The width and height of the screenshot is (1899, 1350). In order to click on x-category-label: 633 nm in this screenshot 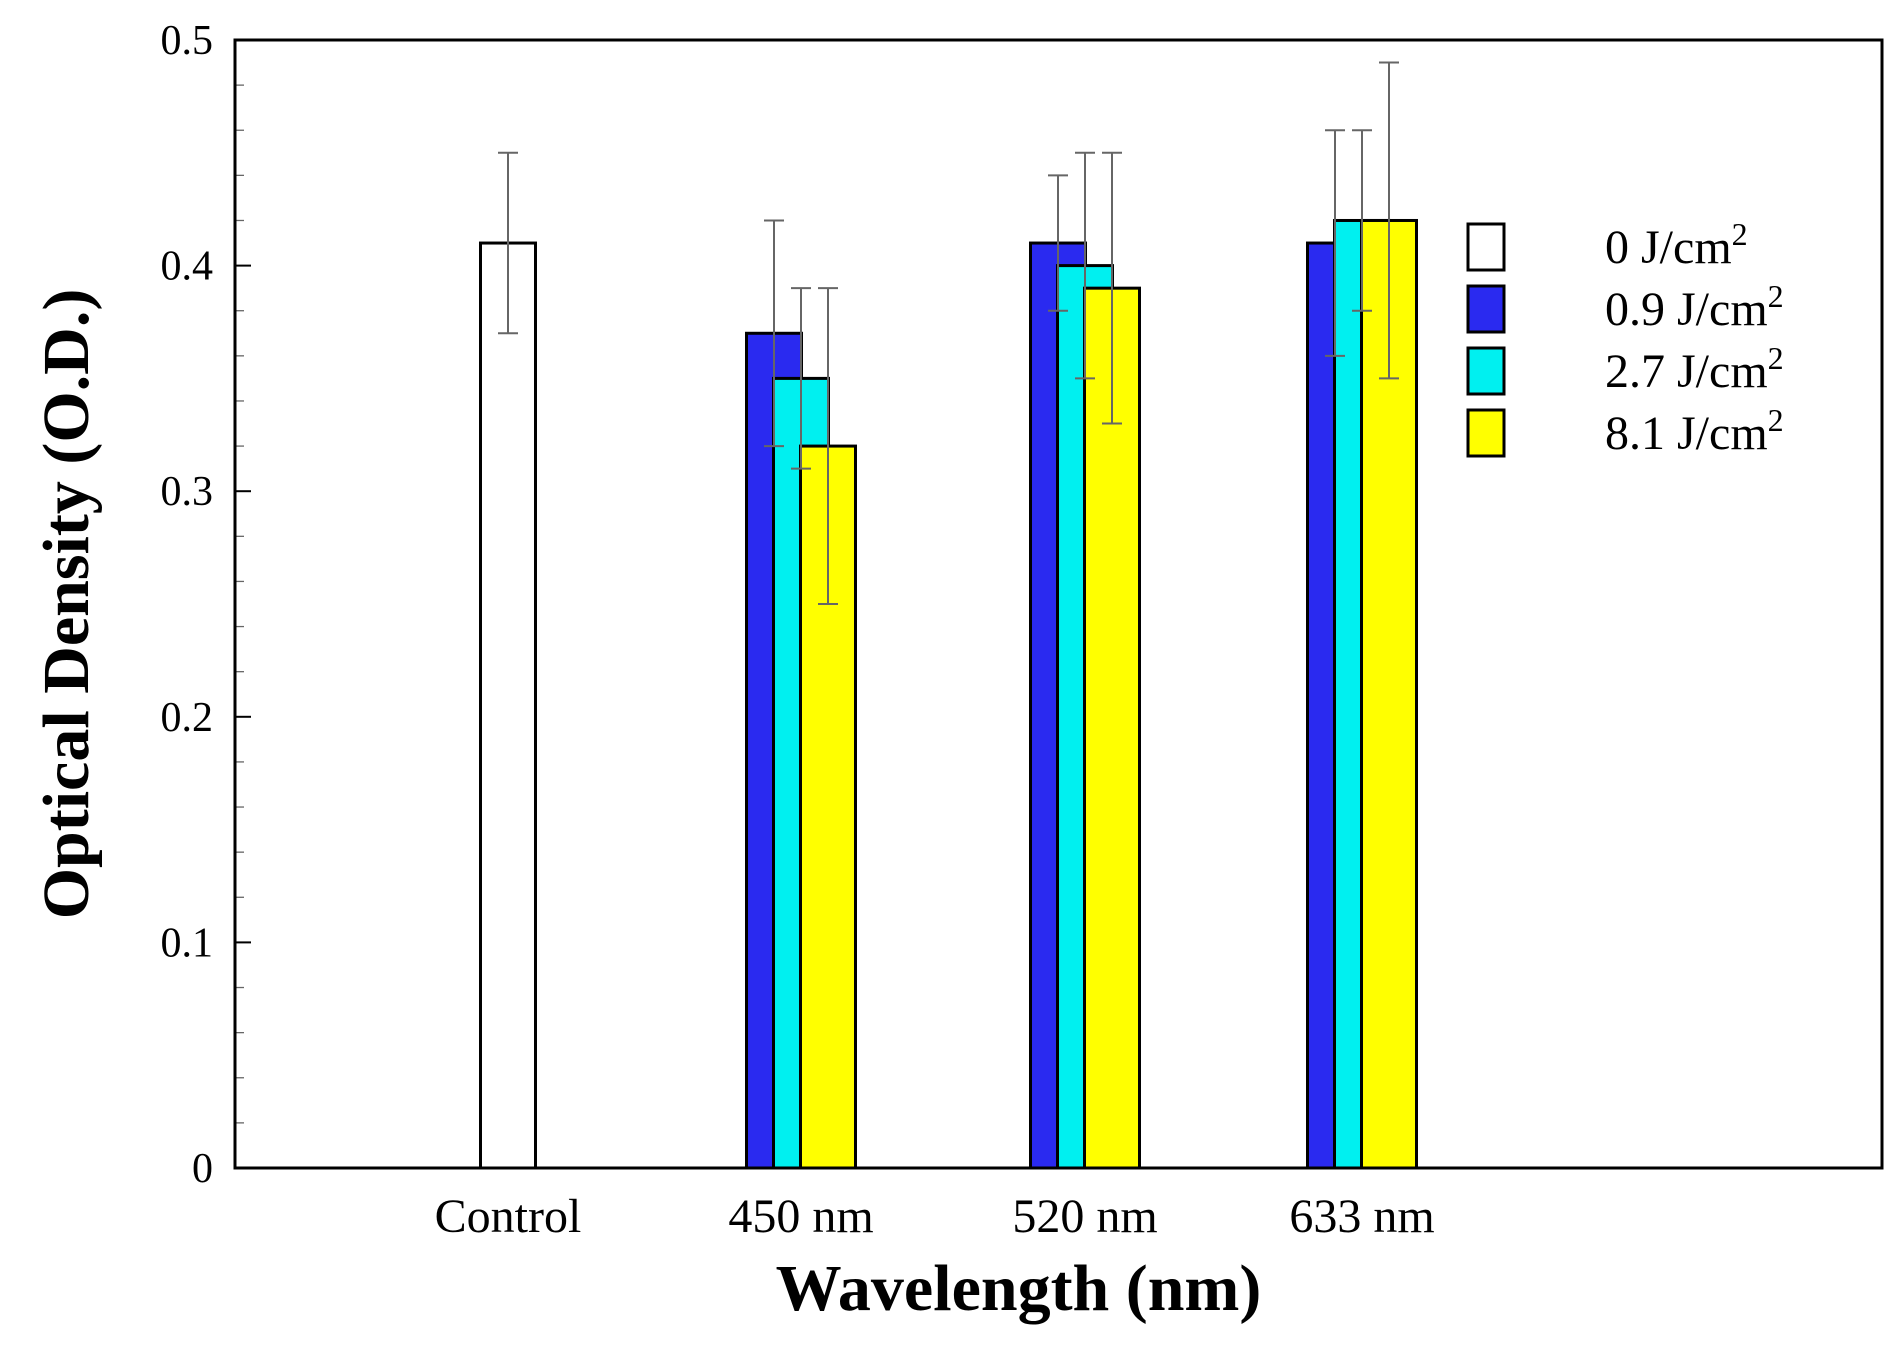, I will do `click(1361, 1216)`.